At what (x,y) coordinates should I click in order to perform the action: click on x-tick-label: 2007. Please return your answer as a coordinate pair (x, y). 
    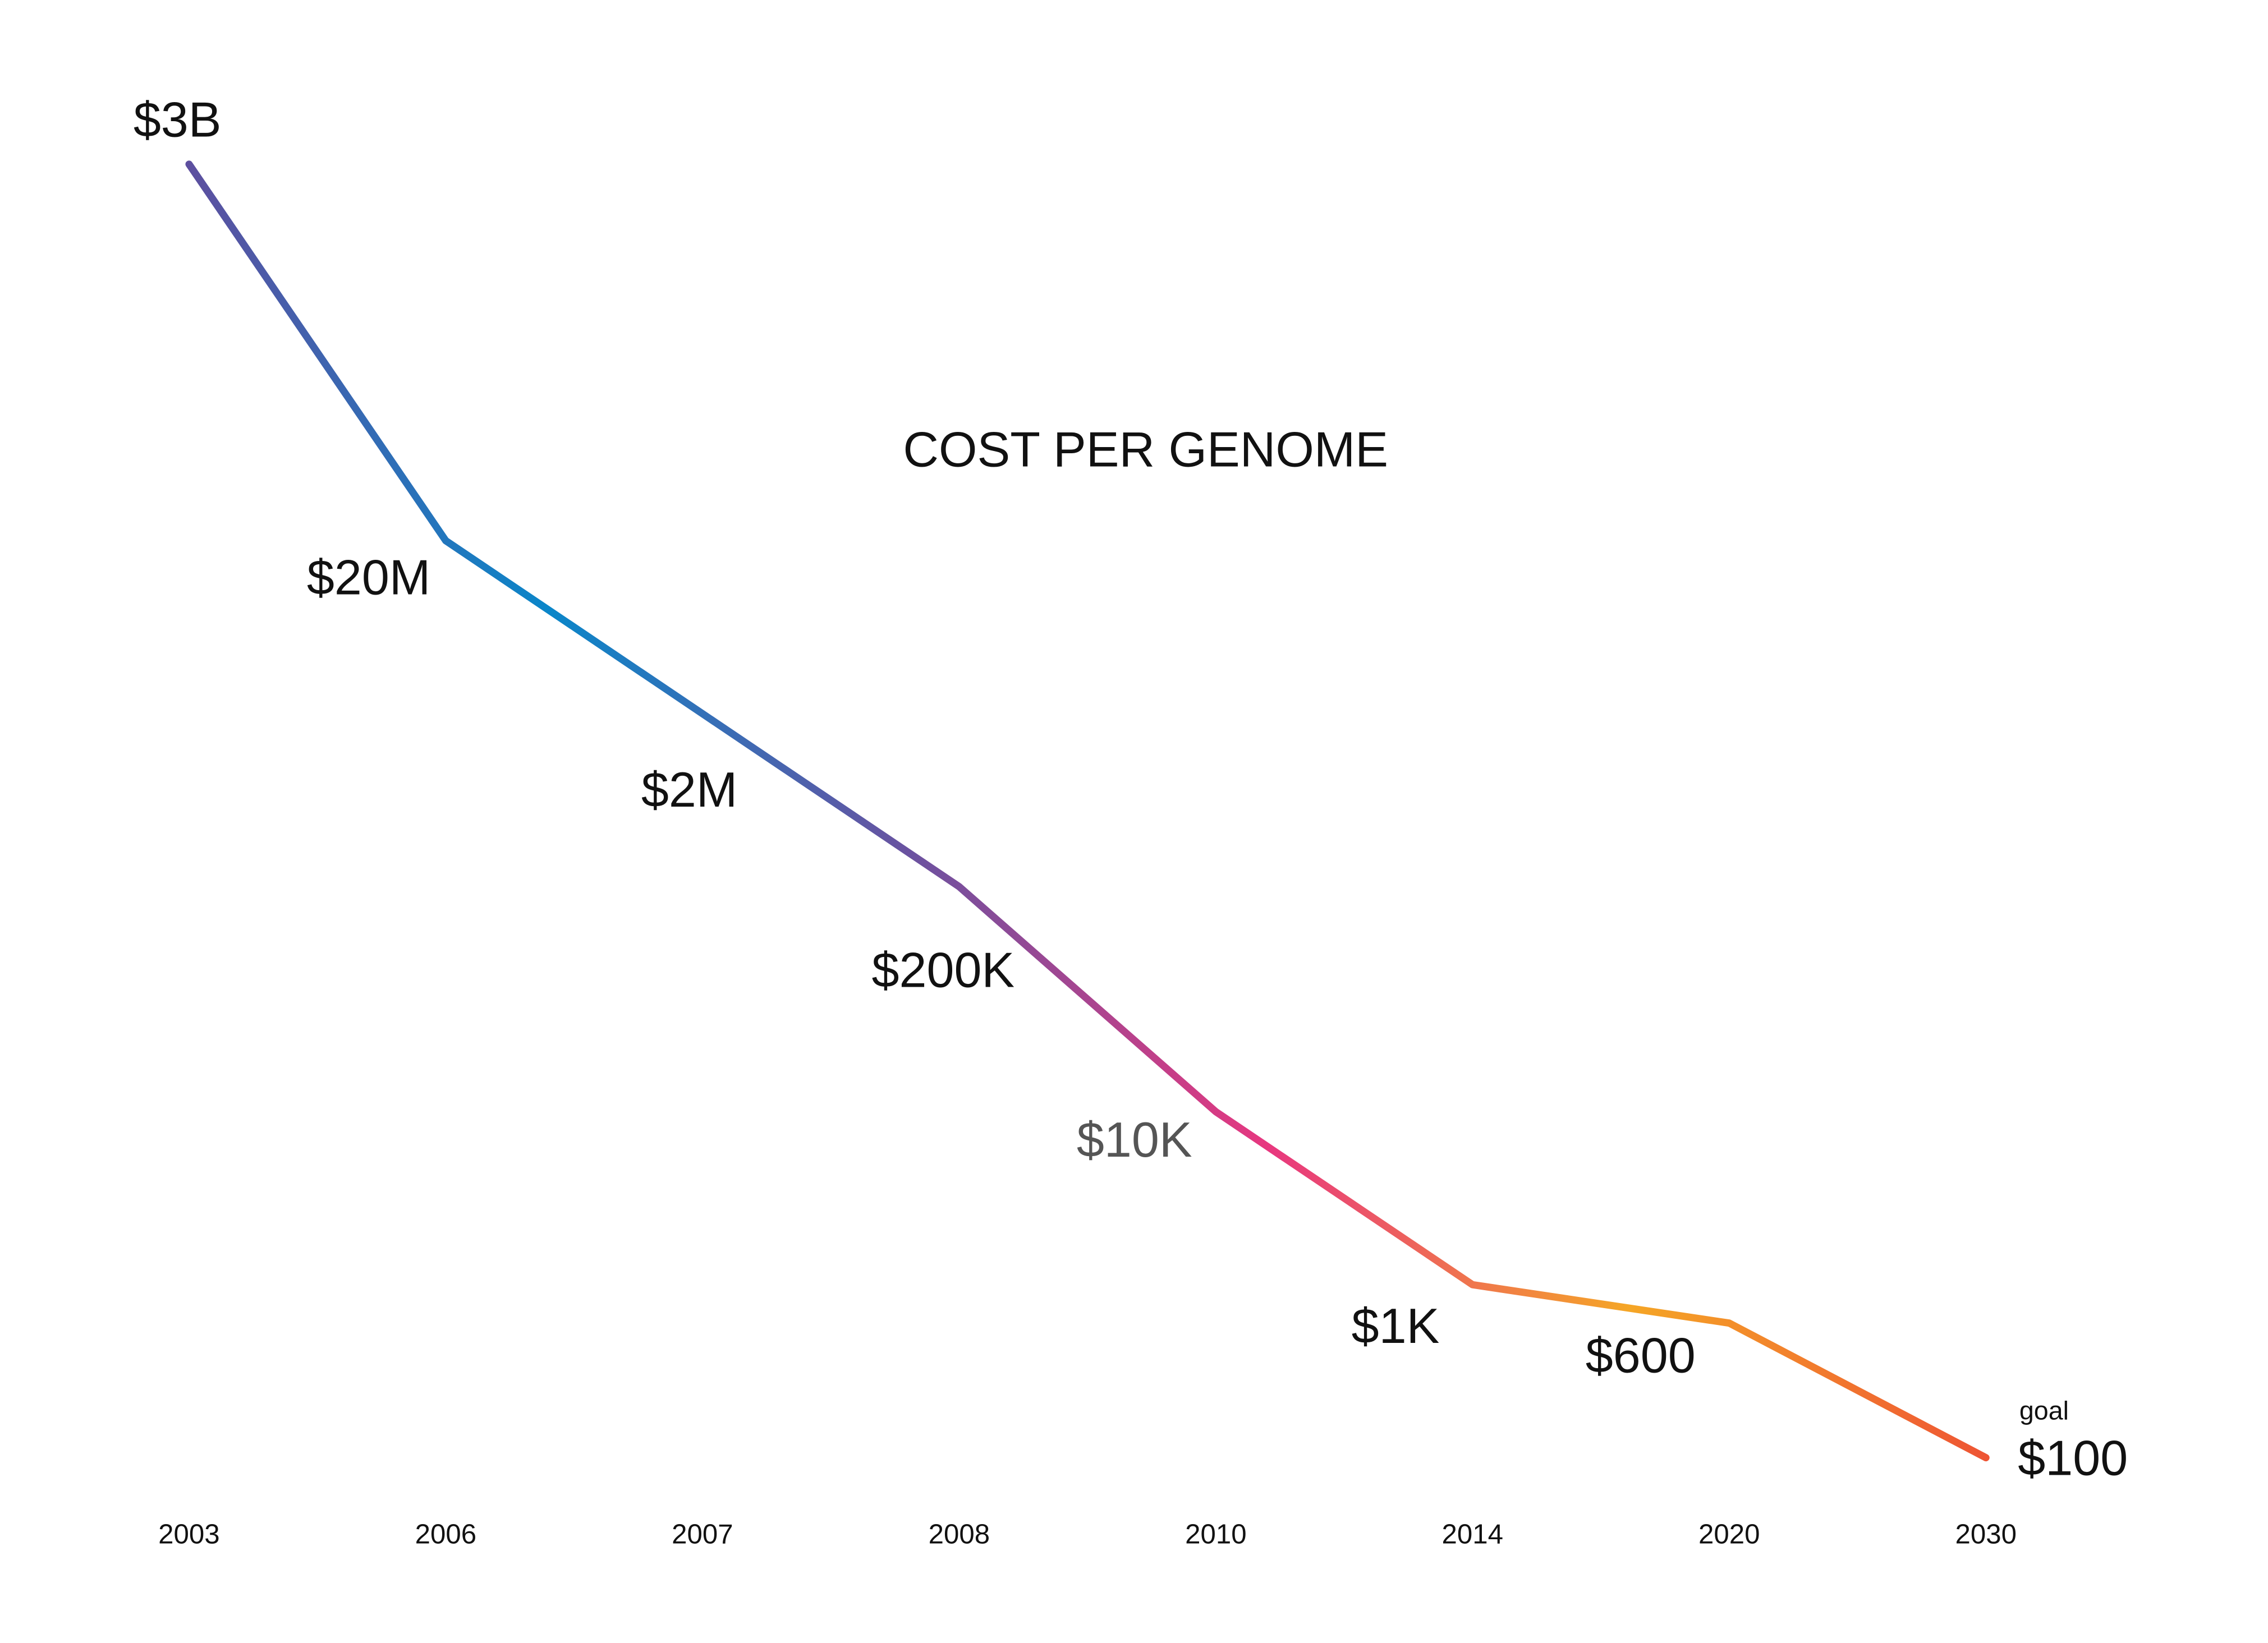
    Looking at the image, I should click on (702, 1535).